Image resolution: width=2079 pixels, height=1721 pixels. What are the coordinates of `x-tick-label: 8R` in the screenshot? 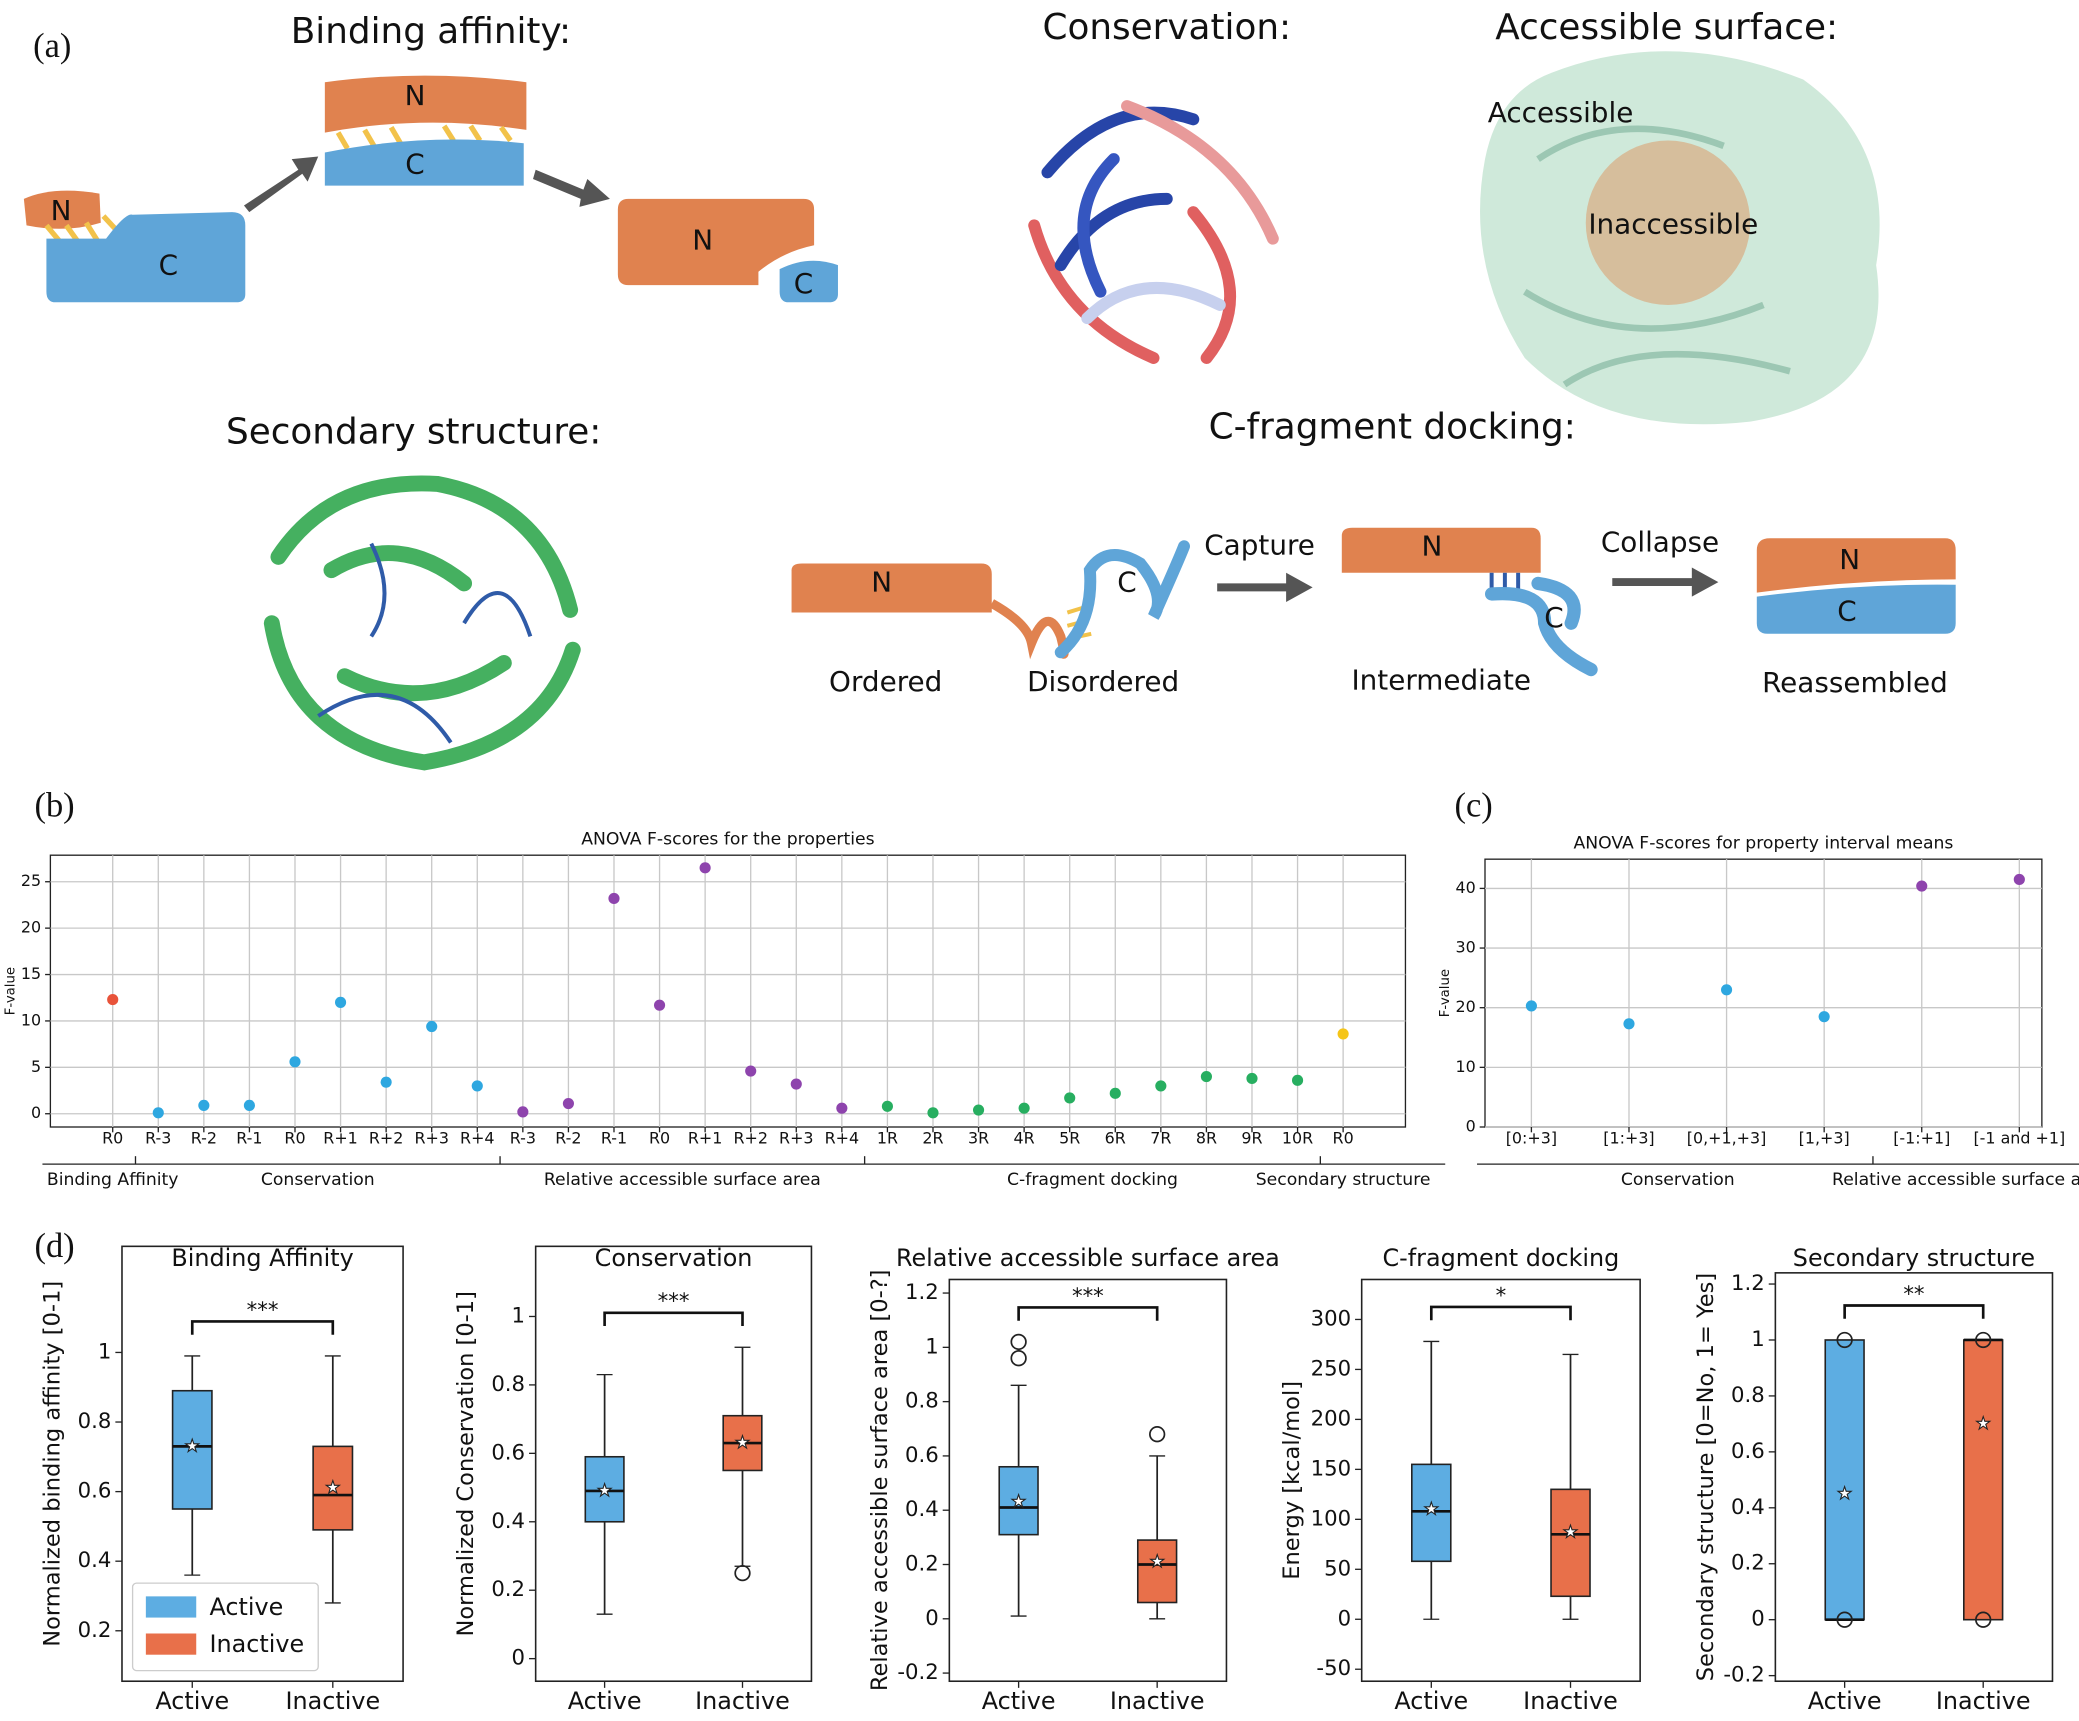 It's located at (1206, 1137).